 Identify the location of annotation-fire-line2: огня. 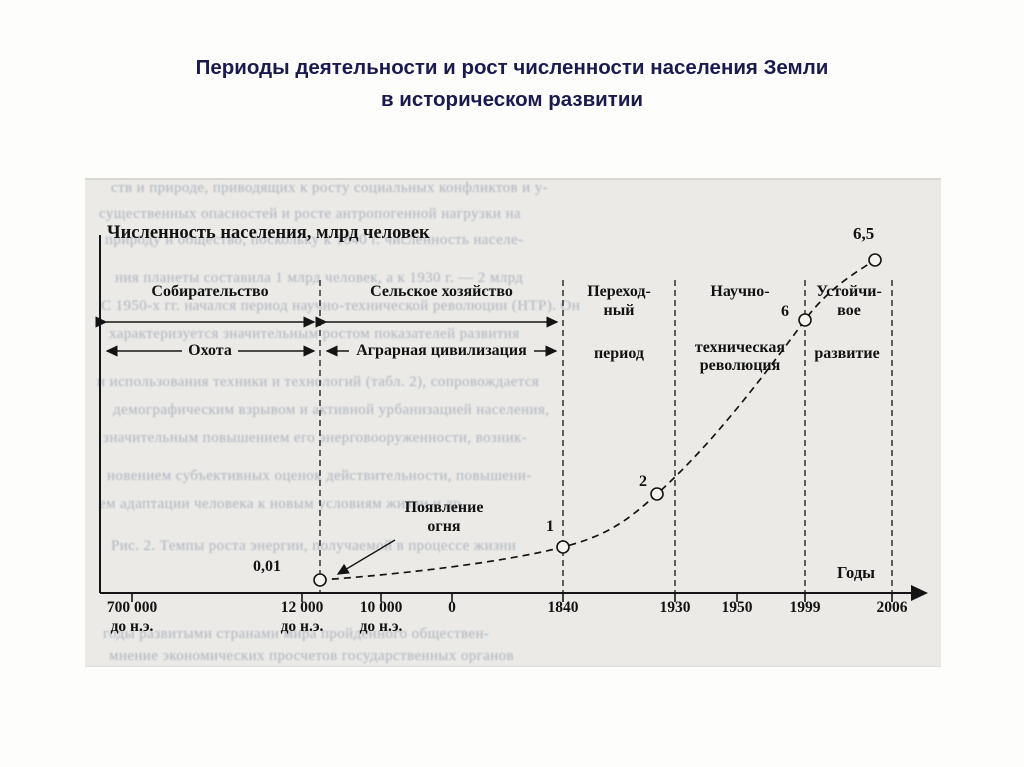
(444, 526).